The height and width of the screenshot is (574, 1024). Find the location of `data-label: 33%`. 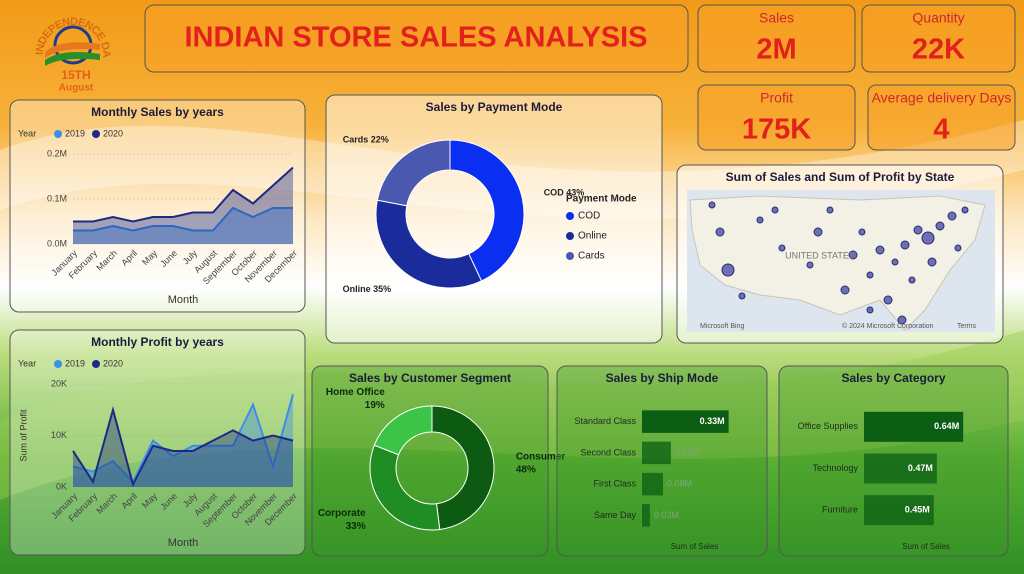

data-label: 33% is located at coordinates (356, 526).